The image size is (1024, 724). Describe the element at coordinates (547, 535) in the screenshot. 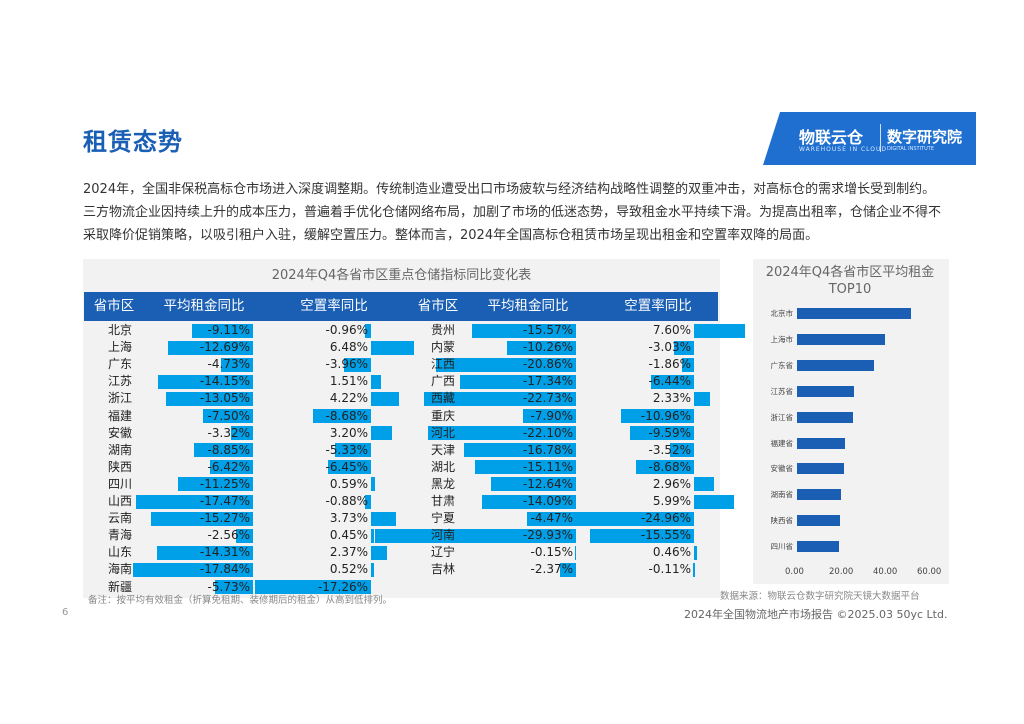

I see `table-rent-cell: -29.93%` at that location.